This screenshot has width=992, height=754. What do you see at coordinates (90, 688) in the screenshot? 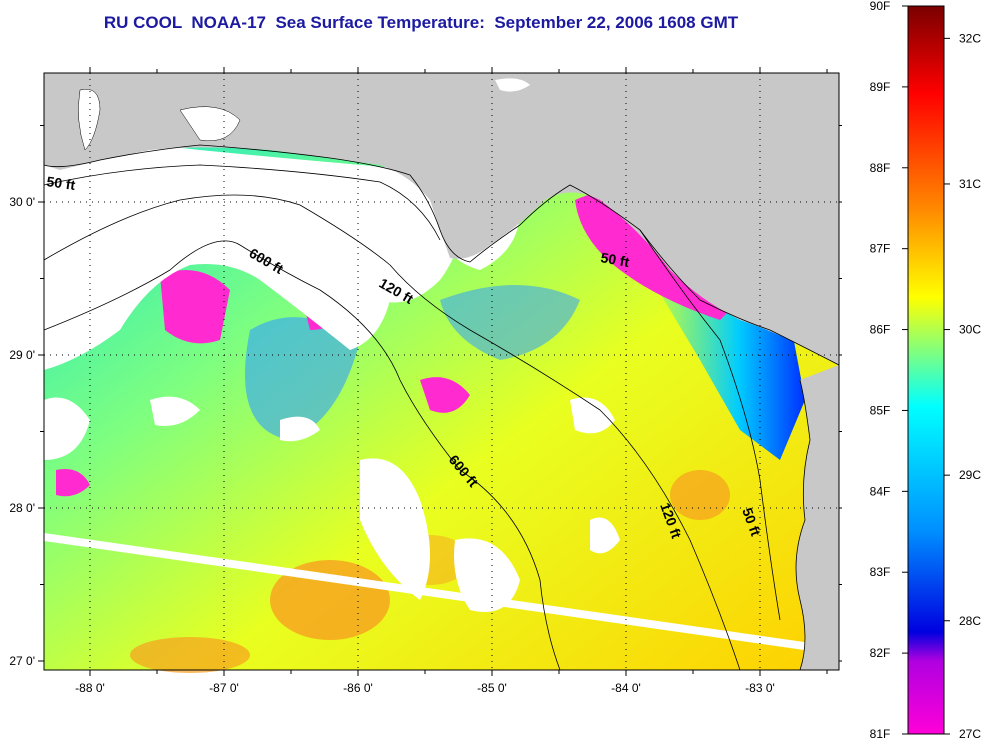
I see `x-tick-label: -88 0'` at bounding box center [90, 688].